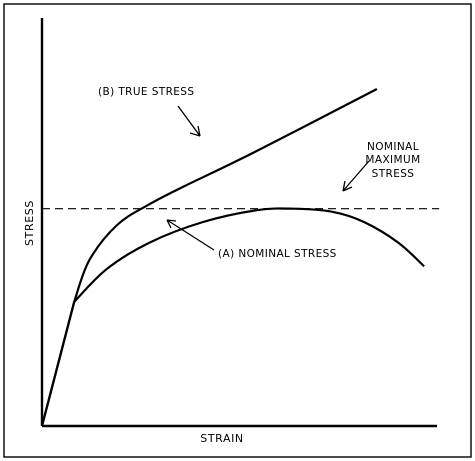 The image size is (475, 461). I want to click on nominal-stress-label: (A) NOMINAL STRESS, so click(277, 254).